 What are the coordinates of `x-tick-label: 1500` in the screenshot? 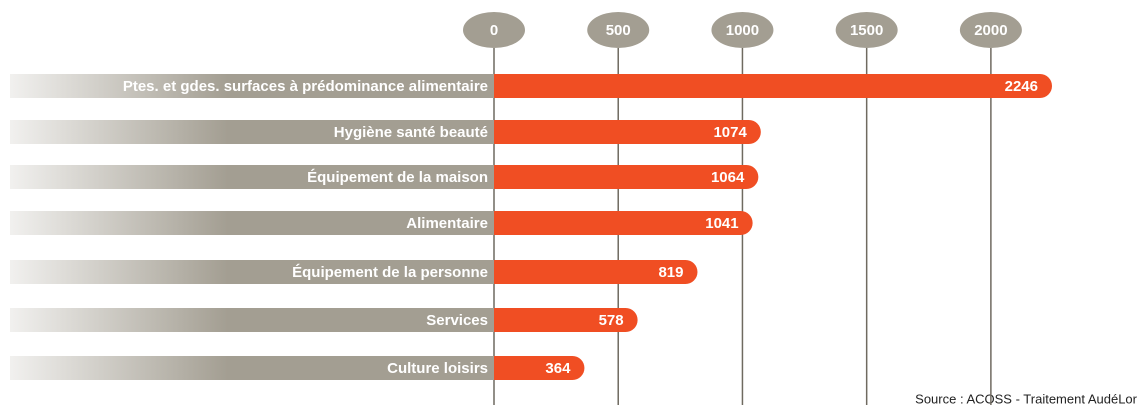 It's located at (866, 30).